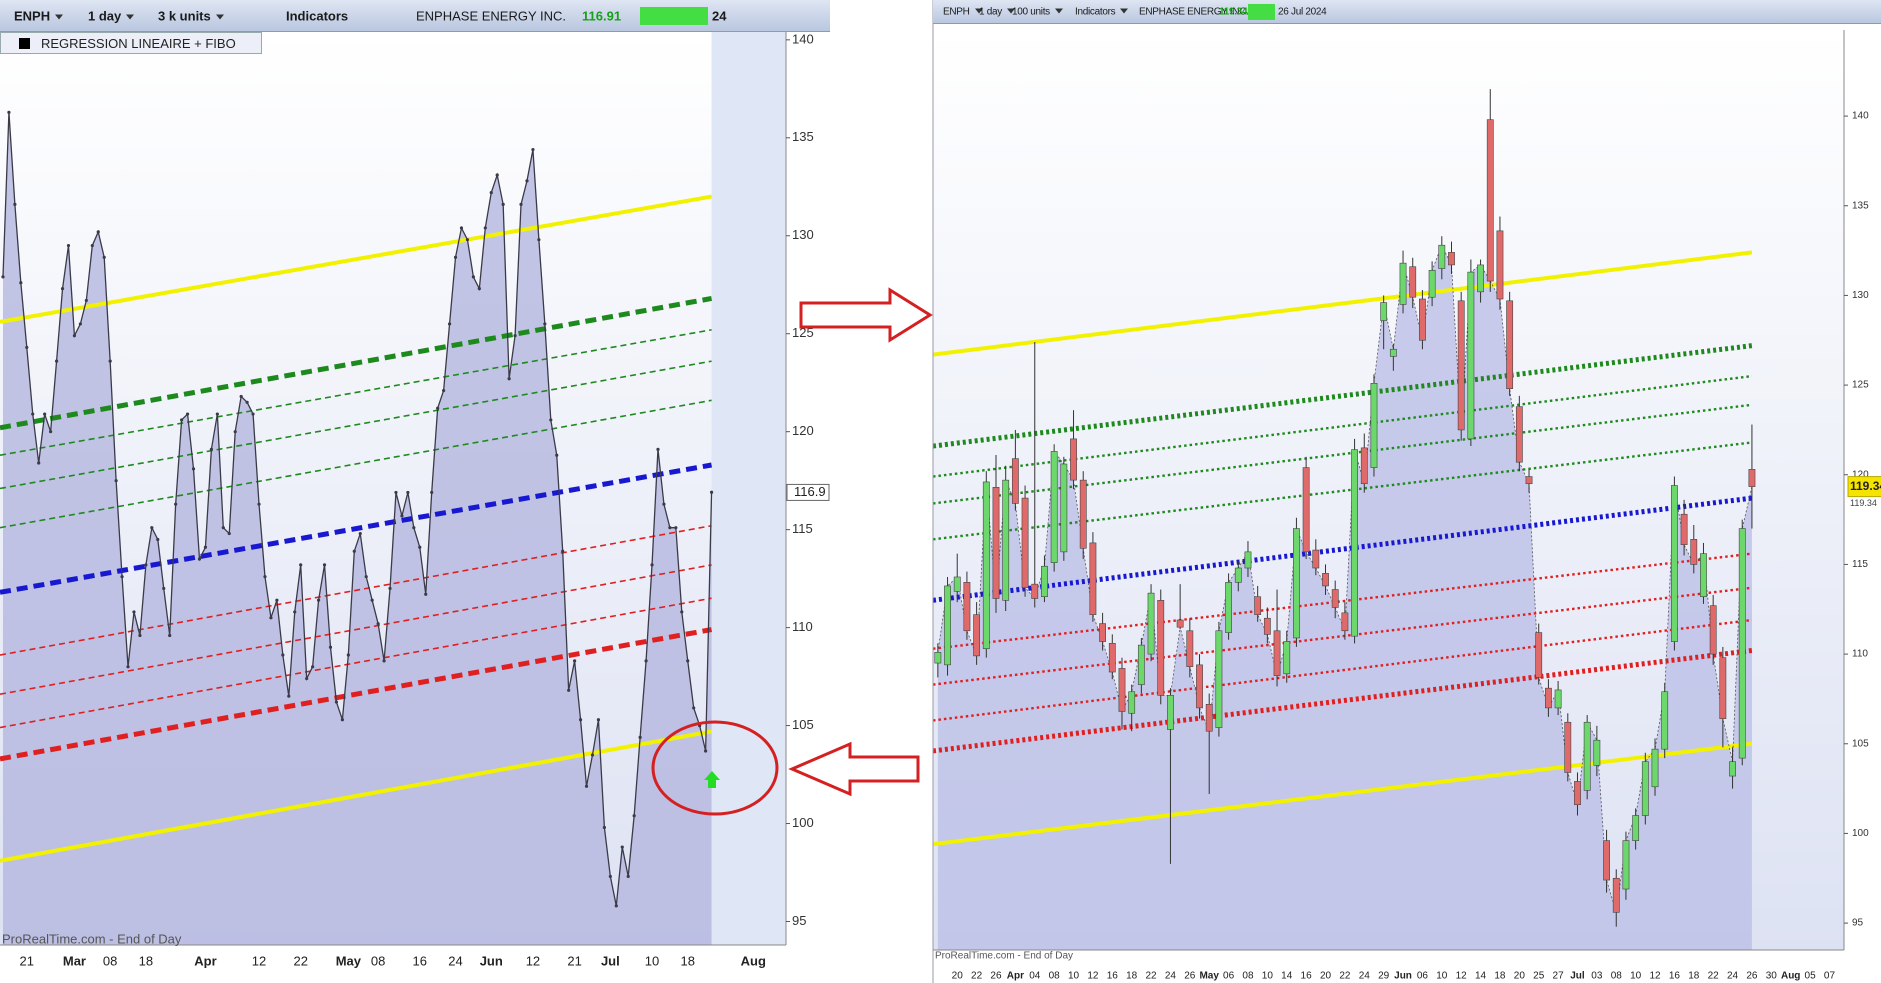  Describe the element at coordinates (602, 15) in the screenshot. I see `last-price: 116.91` at that location.